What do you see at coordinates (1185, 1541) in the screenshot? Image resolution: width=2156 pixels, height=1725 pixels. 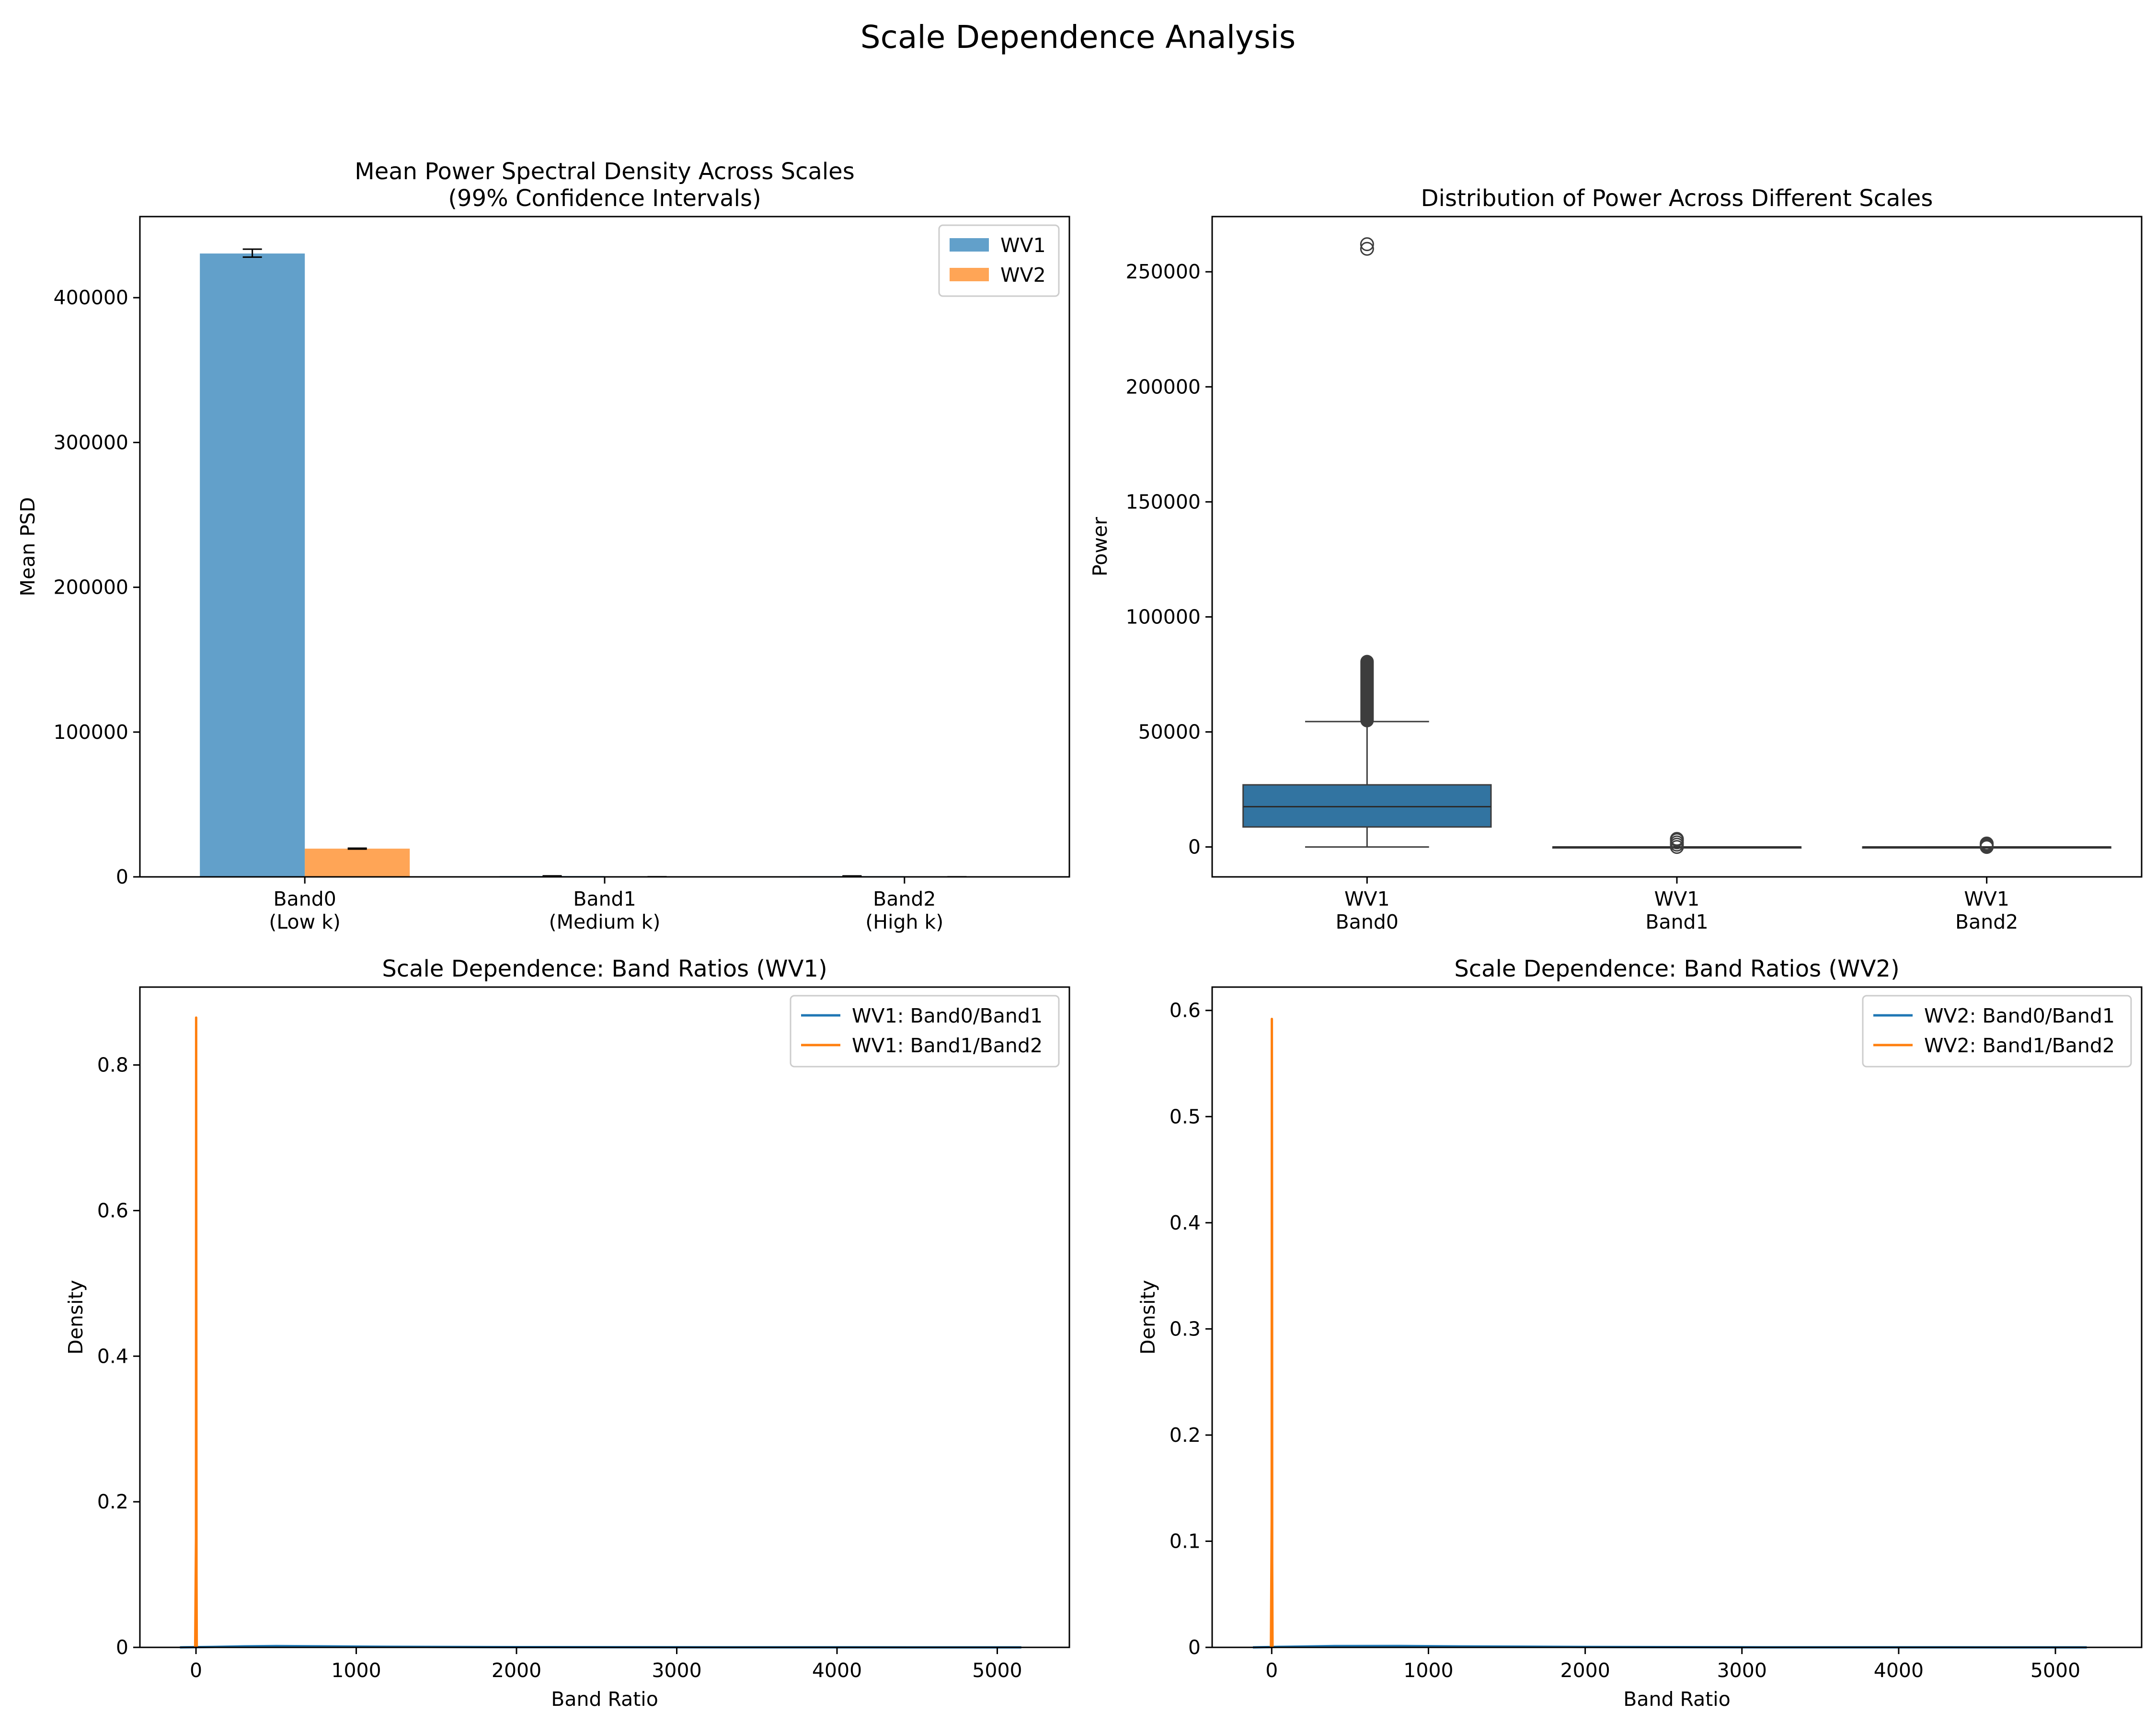 I see `y-tick-label: 0.1` at bounding box center [1185, 1541].